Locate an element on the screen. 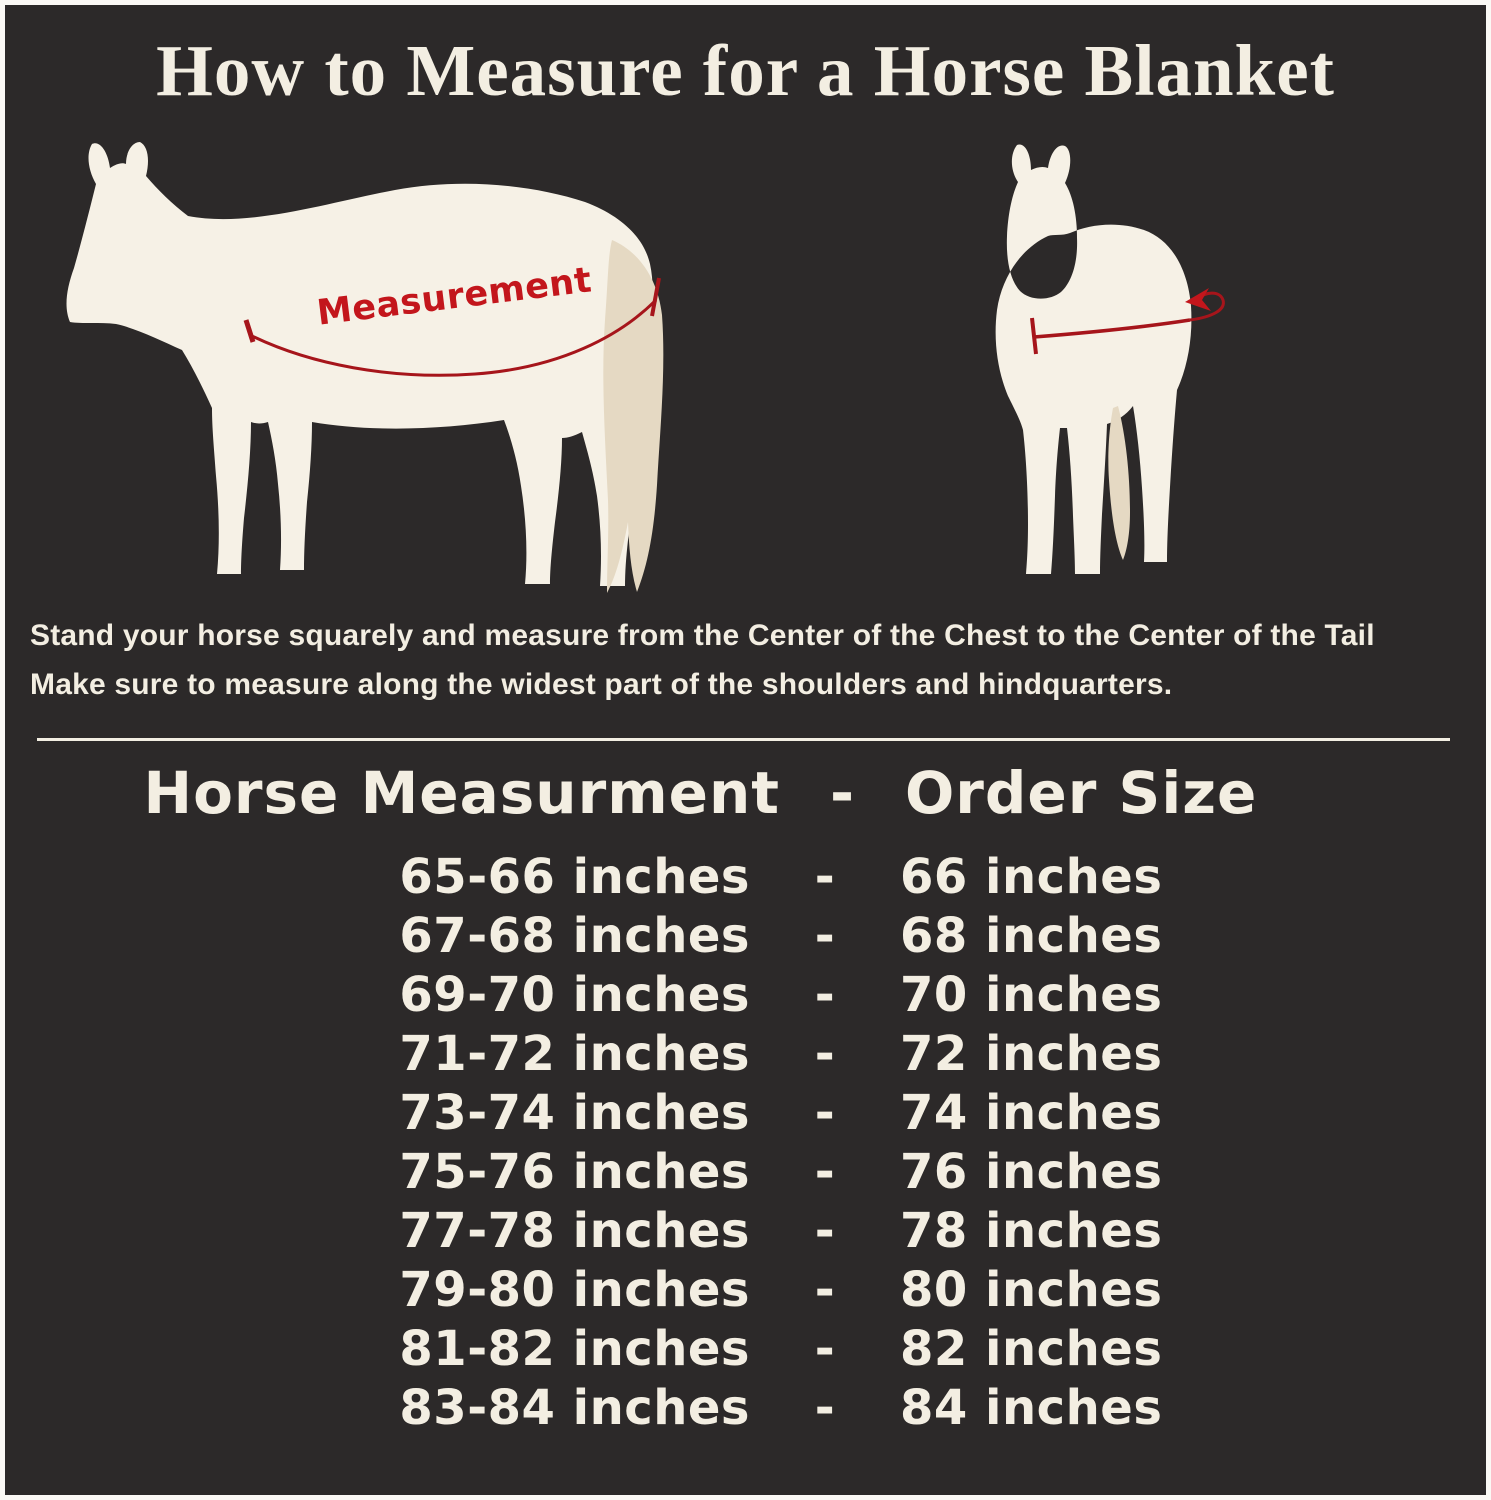 Image resolution: width=1491 pixels, height=1500 pixels. table-row: 77-78 inches - 78 inches is located at coordinates (745, 1230).